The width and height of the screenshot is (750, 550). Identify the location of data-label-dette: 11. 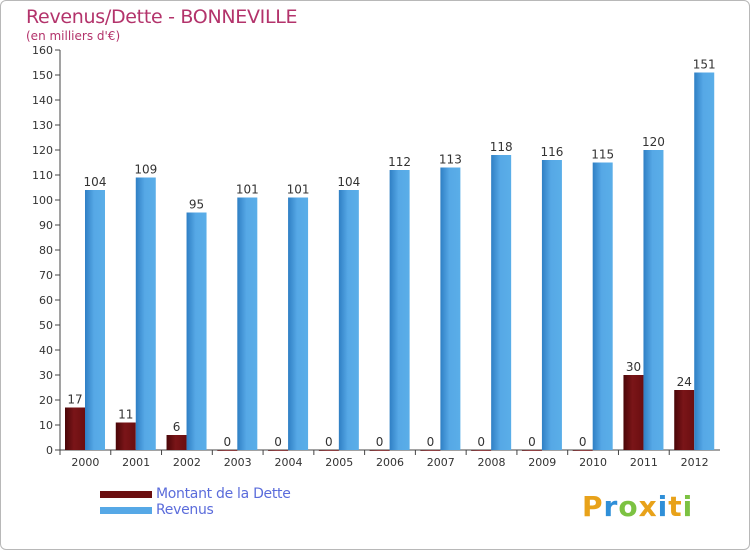
(125, 415).